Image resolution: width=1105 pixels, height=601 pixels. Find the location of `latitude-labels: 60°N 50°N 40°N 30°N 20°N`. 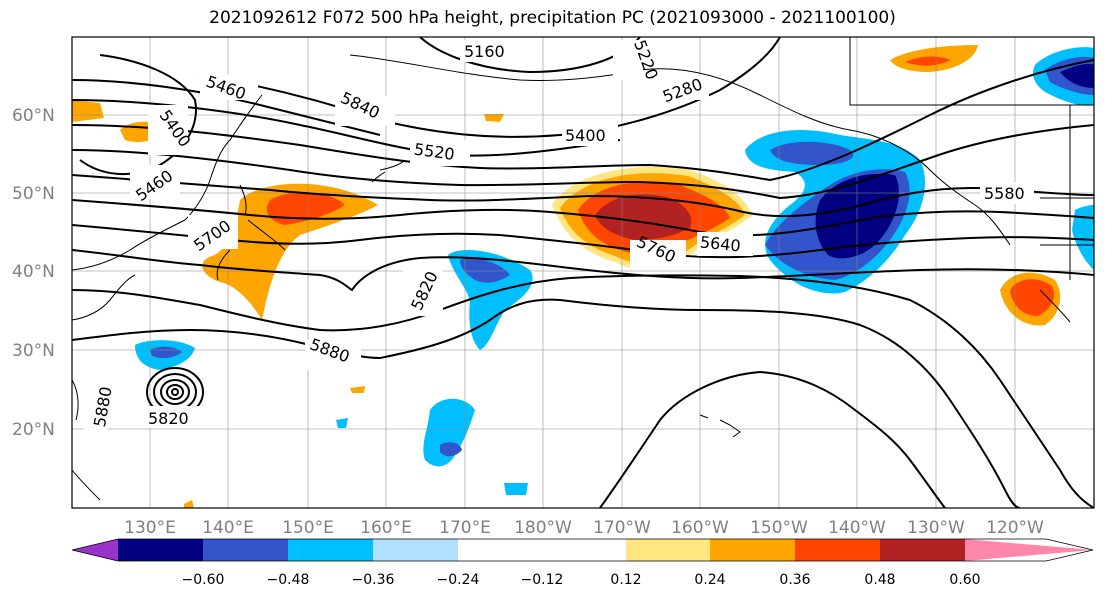

latitude-labels: 60°N 50°N 40°N 30°N 20°N is located at coordinates (33, 273).